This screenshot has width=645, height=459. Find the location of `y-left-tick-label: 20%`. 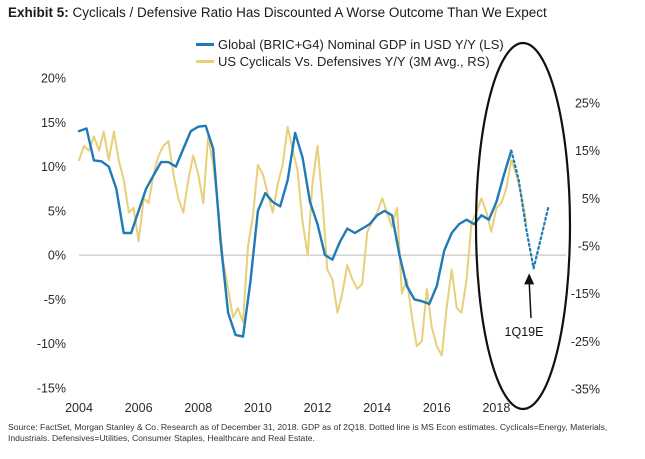

y-left-tick-label: 20% is located at coordinates (53, 79).